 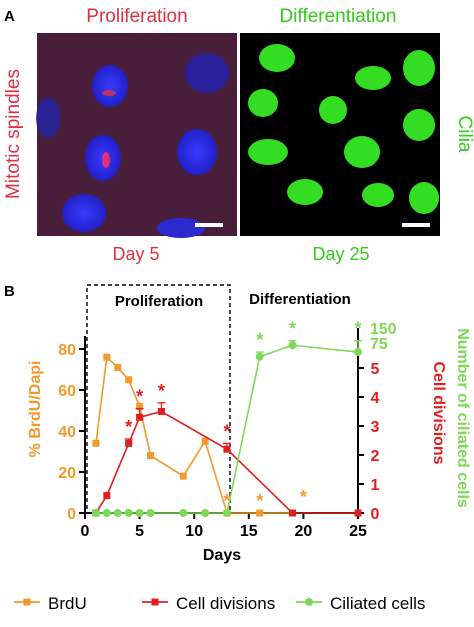 I want to click on micrograph-mitotic-spindles, so click(x=136, y=135).